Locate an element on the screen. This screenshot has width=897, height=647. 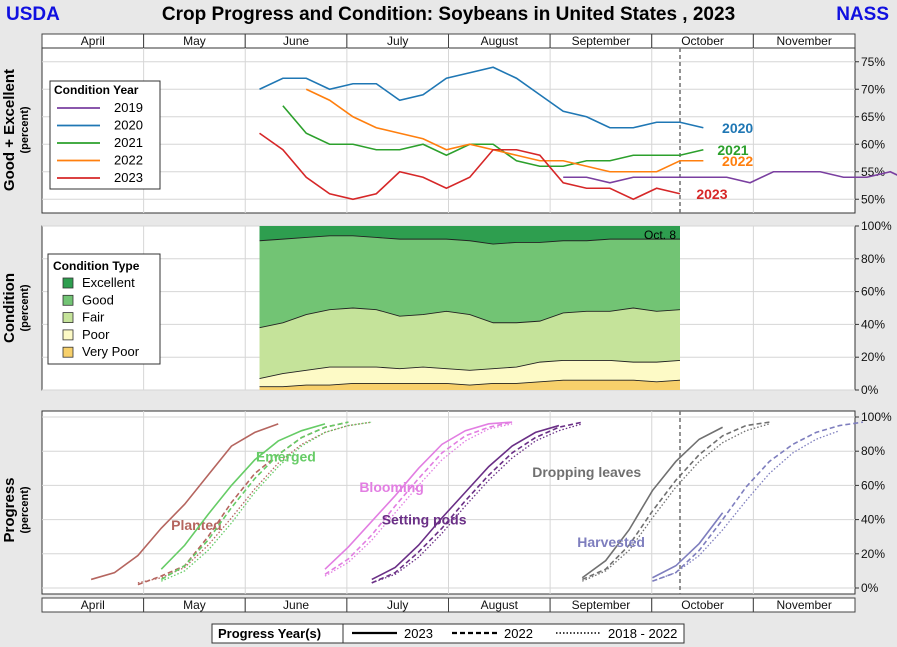
condition-boundary-fair is located at coordinates (470, 318).